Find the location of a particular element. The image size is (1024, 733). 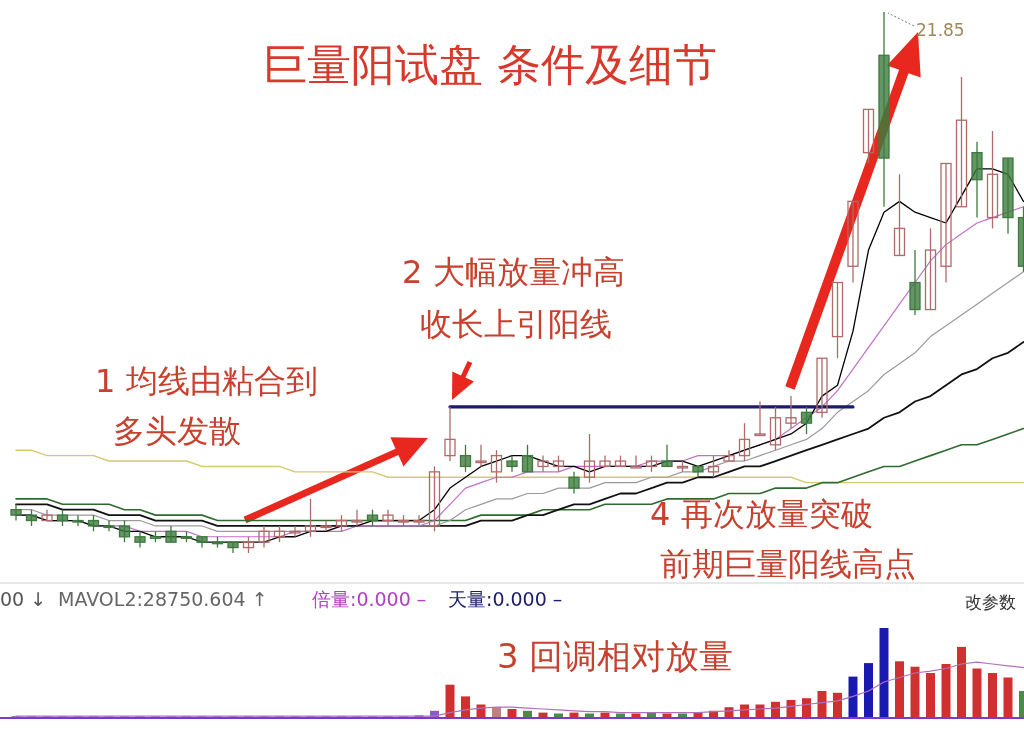

annotation: 21.85 is located at coordinates (940, 30).